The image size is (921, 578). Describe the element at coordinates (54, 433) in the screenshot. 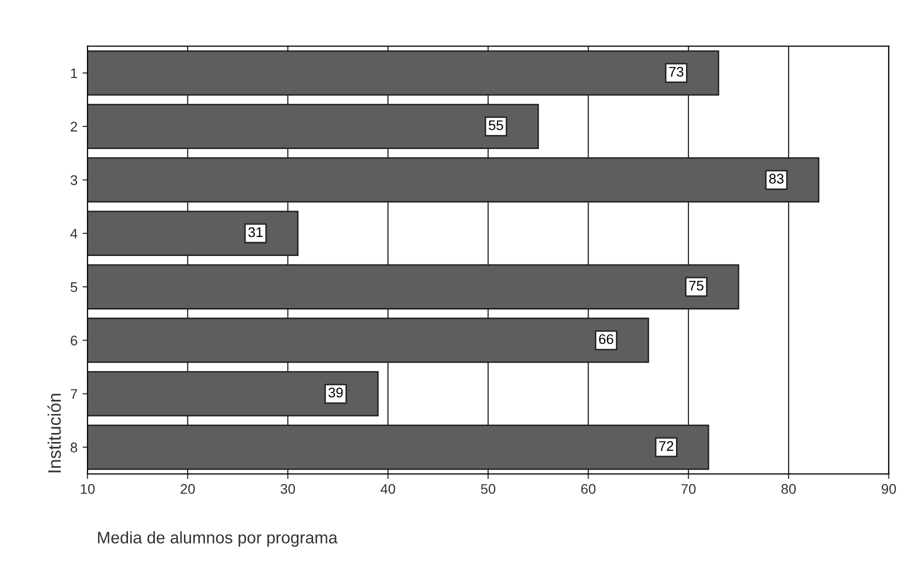

I see `y-axis-title: Institución` at that location.